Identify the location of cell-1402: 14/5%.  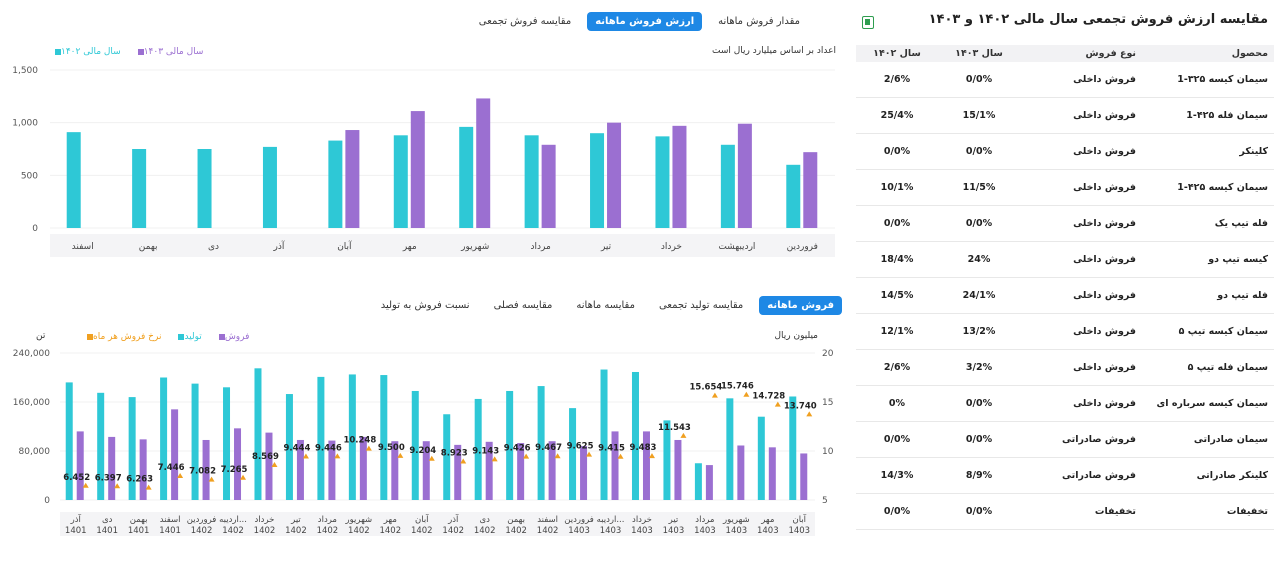
(897, 295).